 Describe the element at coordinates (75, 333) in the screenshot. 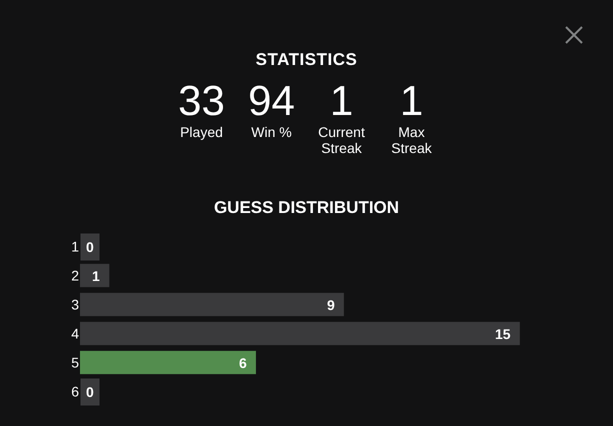

I see `y-tick-label: 4` at that location.